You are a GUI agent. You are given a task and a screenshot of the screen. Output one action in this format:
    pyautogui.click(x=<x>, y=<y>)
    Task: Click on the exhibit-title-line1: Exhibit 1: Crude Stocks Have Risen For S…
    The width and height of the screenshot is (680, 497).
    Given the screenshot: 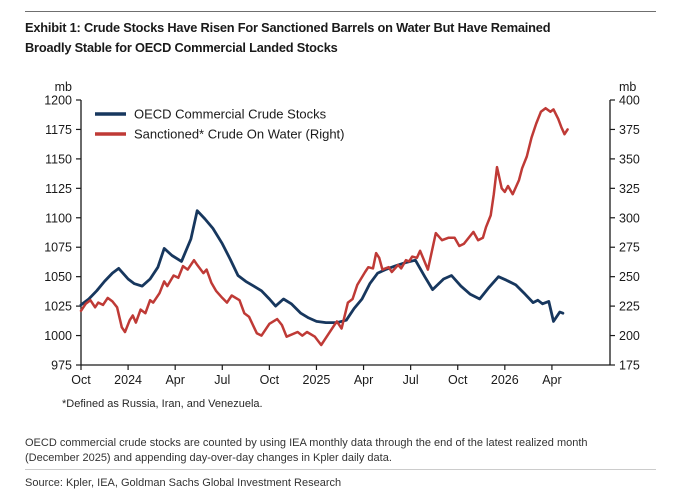 What is the action you would take?
    pyautogui.click(x=288, y=27)
    